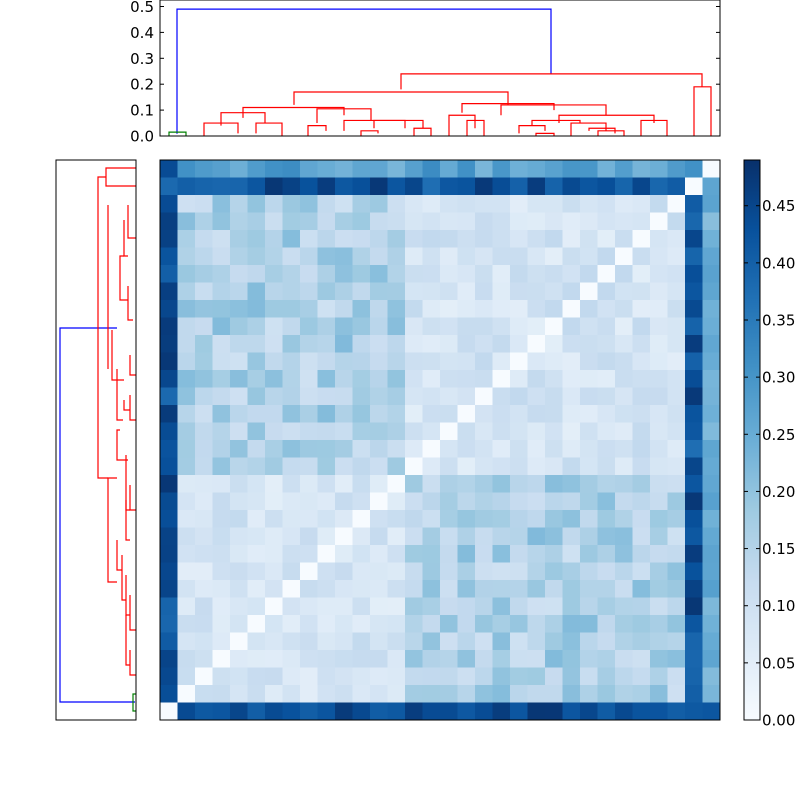  I want to click on colorbar-tick-label: 0.20, so click(778, 492).